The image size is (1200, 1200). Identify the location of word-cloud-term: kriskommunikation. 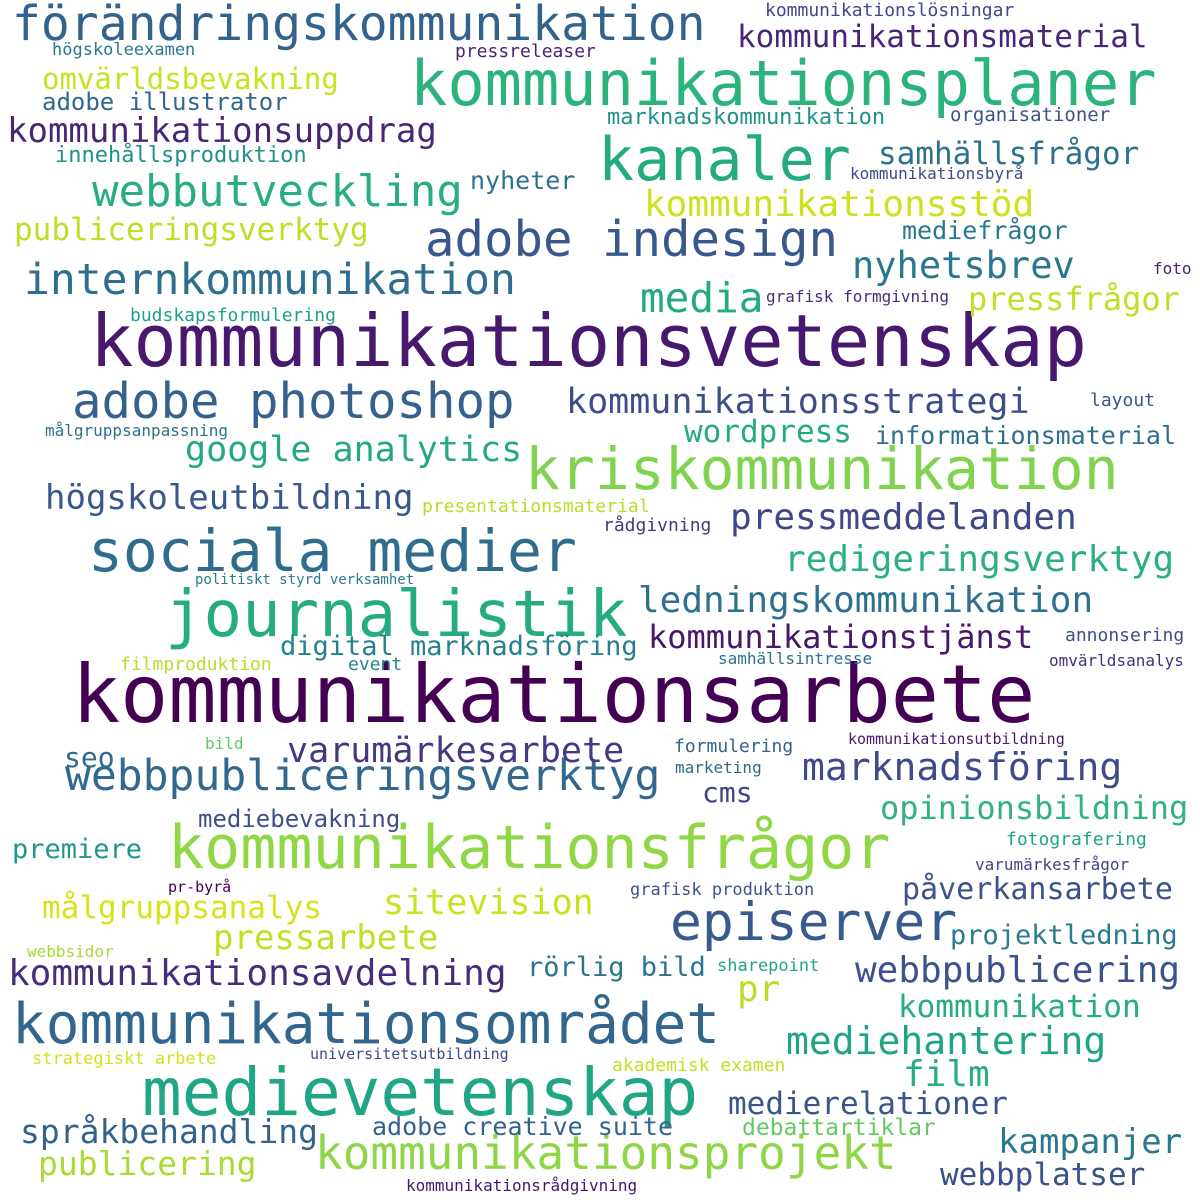
(822, 469).